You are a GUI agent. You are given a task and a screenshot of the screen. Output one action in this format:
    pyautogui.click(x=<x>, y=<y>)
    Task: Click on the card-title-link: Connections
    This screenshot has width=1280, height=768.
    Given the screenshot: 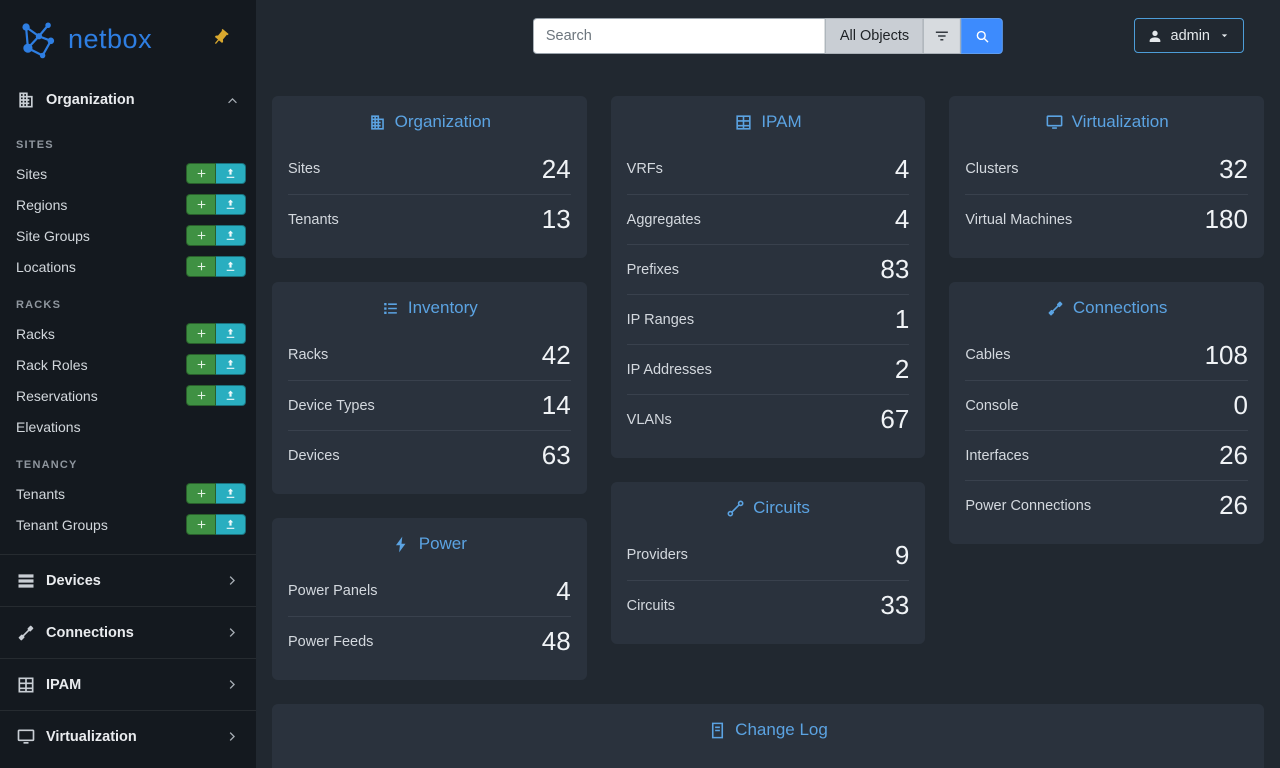 What is the action you would take?
    pyautogui.click(x=1106, y=306)
    